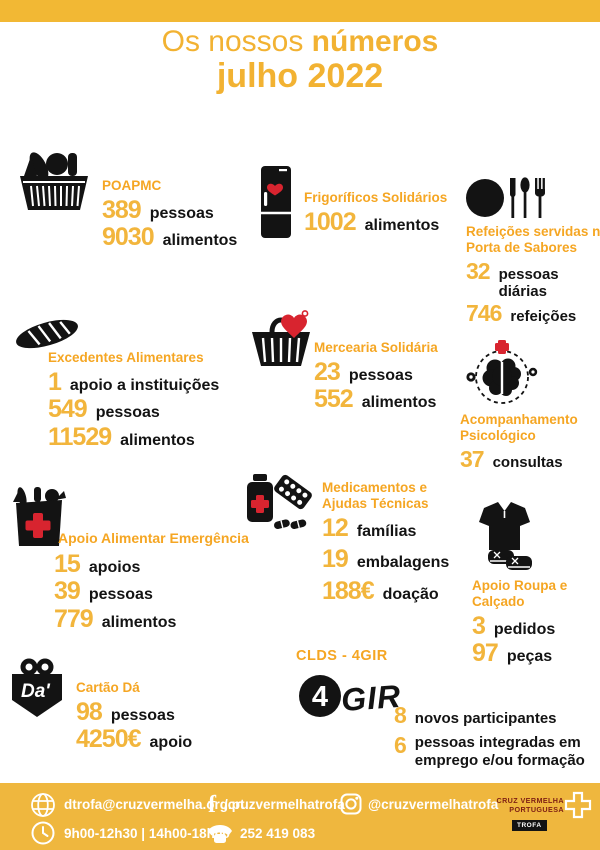  Describe the element at coordinates (300, 11) in the screenshot. I see `top-accent-bar` at that location.